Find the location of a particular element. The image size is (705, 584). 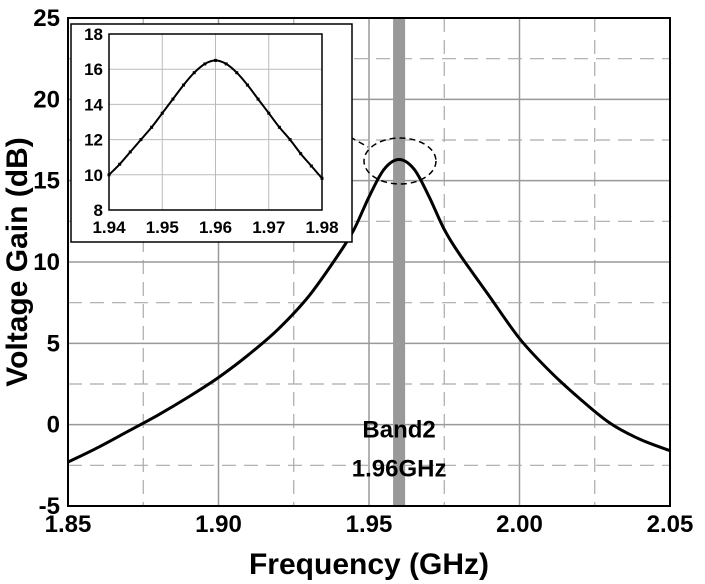

inset-grid is located at coordinates (215, 122).